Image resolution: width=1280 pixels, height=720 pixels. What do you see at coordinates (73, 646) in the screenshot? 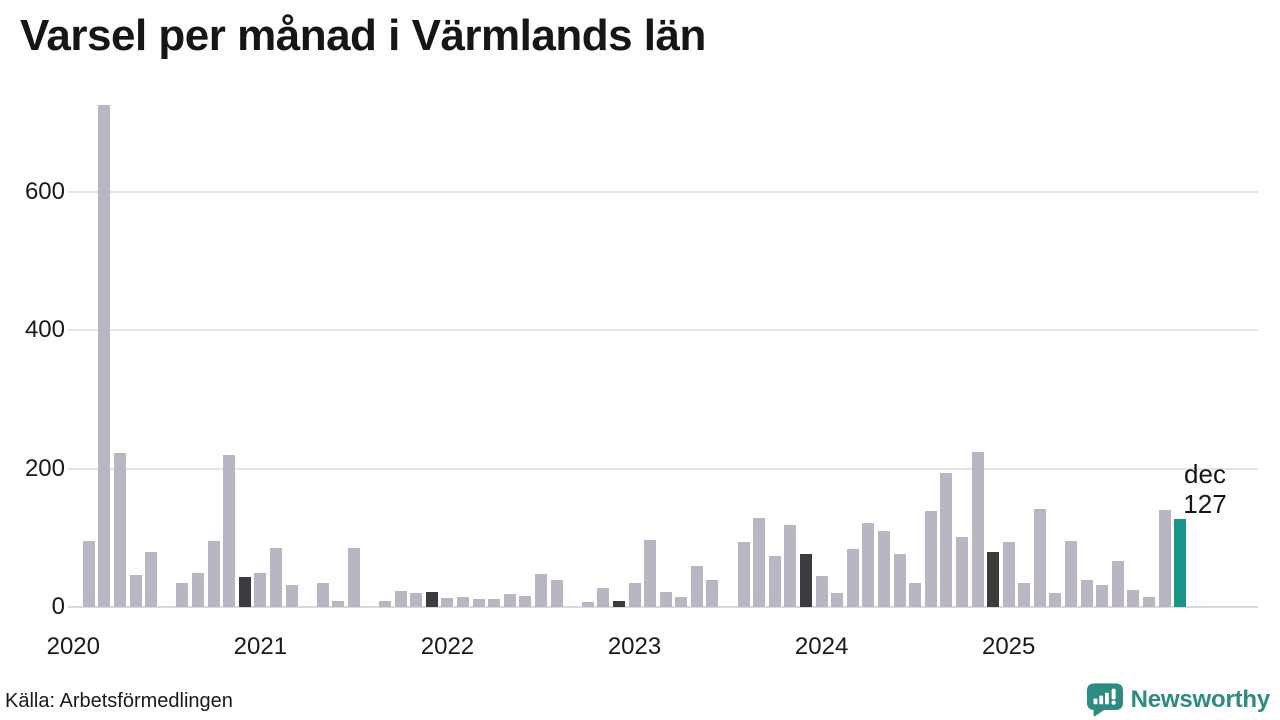
I see `x-axis-year-label-2020: 2020` at bounding box center [73, 646].